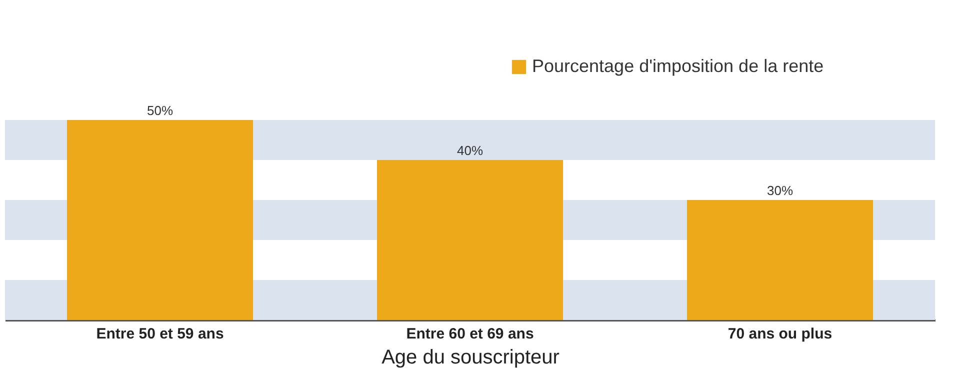 The width and height of the screenshot is (973, 383). Describe the element at coordinates (780, 334) in the screenshot. I see `x-tick-label: 70 ans ou plus` at that location.